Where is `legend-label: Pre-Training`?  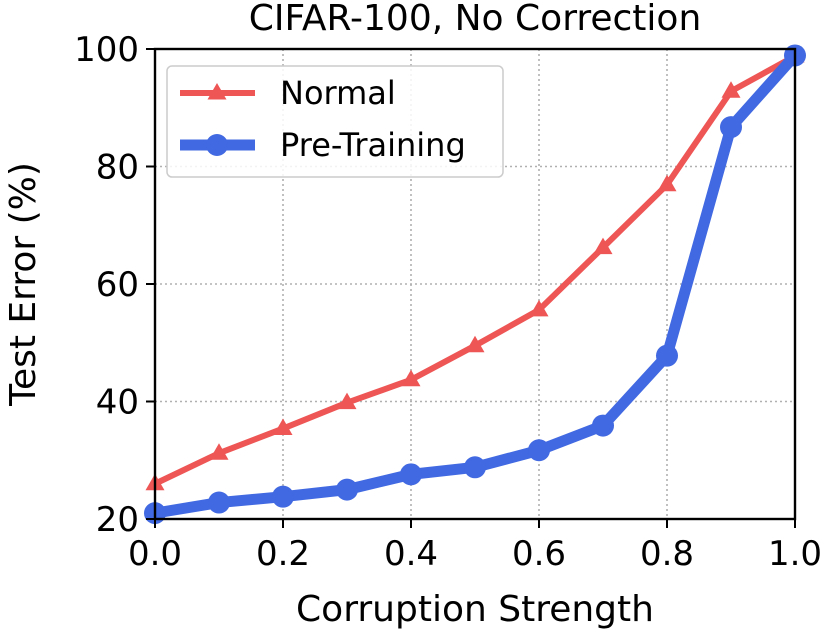
legend-label: Pre-Training is located at coordinates (373, 145).